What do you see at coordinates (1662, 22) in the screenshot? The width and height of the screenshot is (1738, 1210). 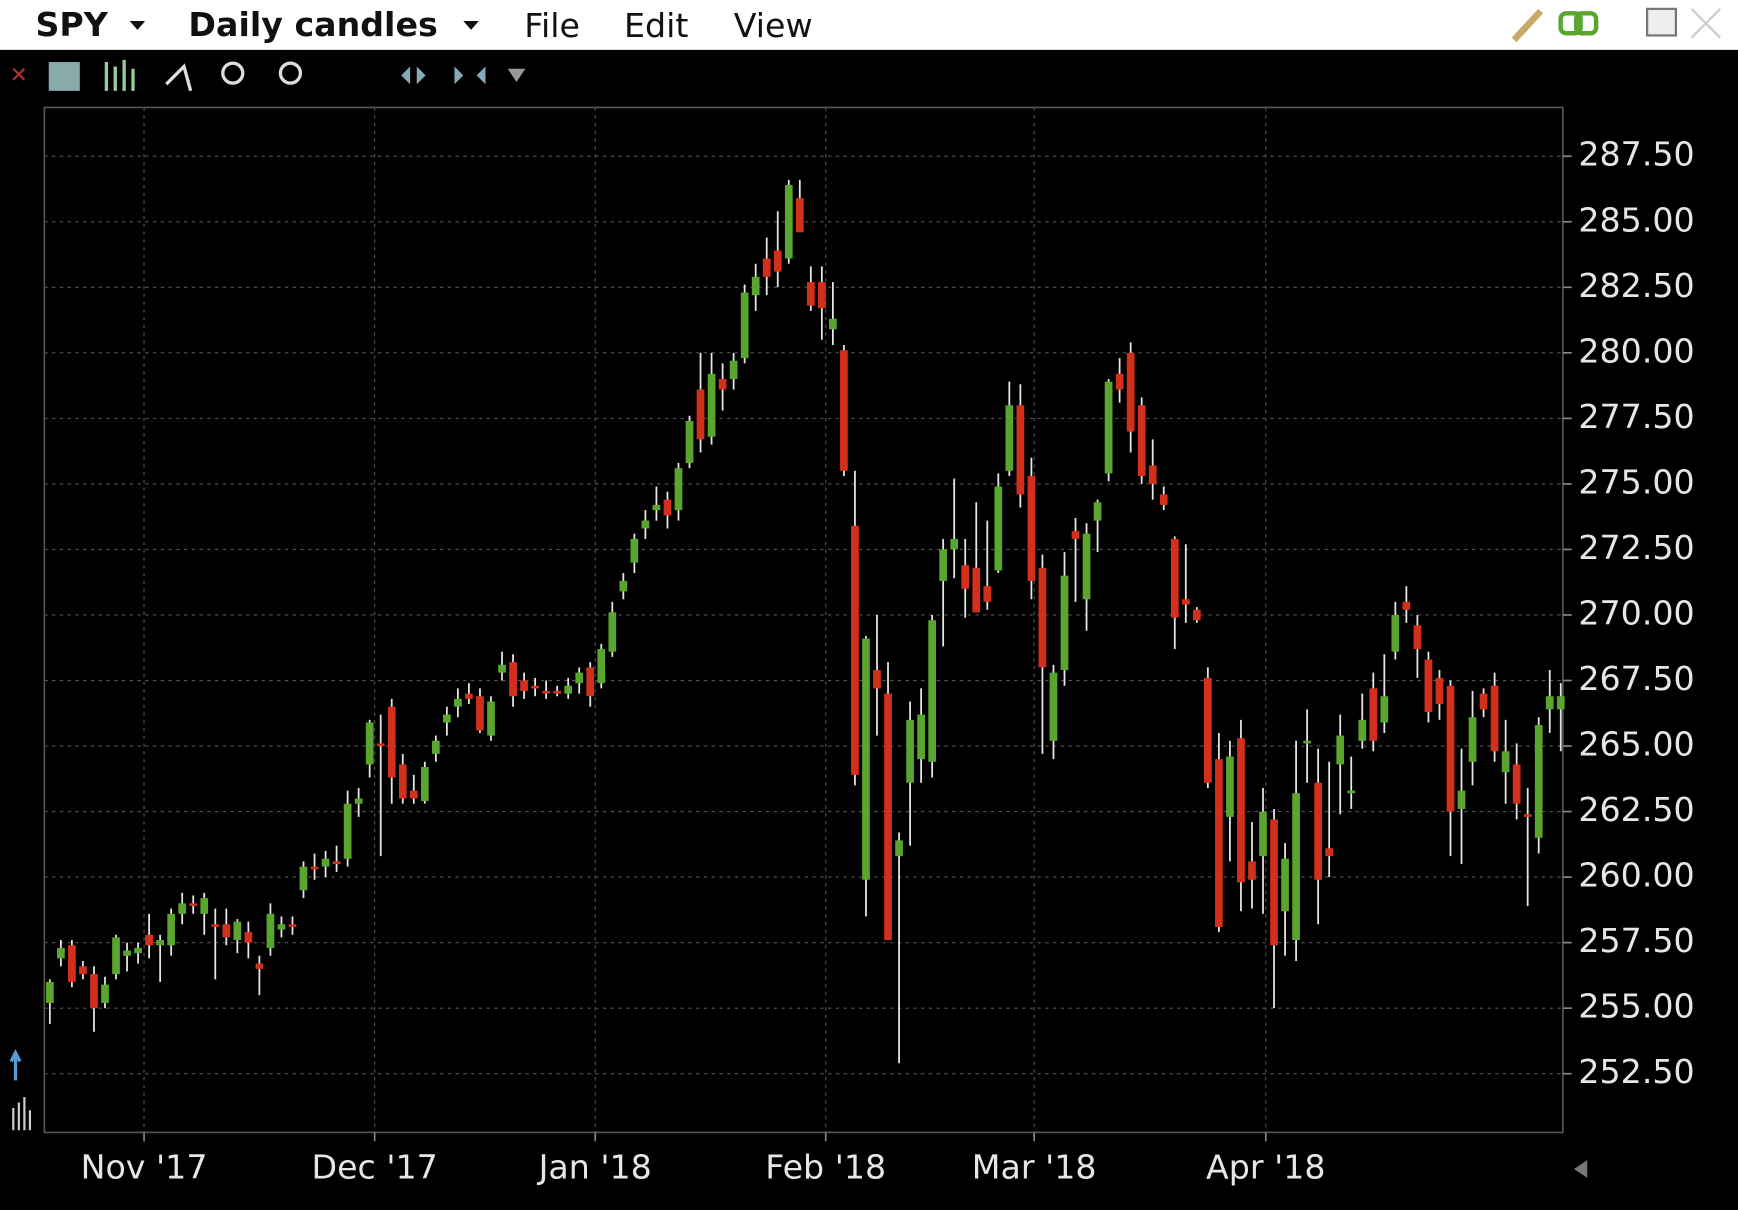 I see `maximize-button` at bounding box center [1662, 22].